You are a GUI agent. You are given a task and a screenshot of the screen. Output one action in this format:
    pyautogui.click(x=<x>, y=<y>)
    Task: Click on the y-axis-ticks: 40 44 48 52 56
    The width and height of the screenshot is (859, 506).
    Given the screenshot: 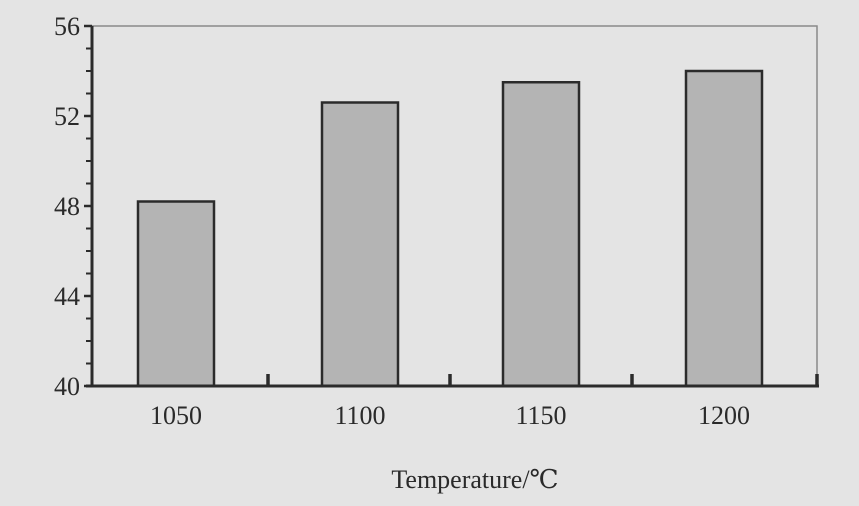 What is the action you would take?
    pyautogui.click(x=73, y=206)
    